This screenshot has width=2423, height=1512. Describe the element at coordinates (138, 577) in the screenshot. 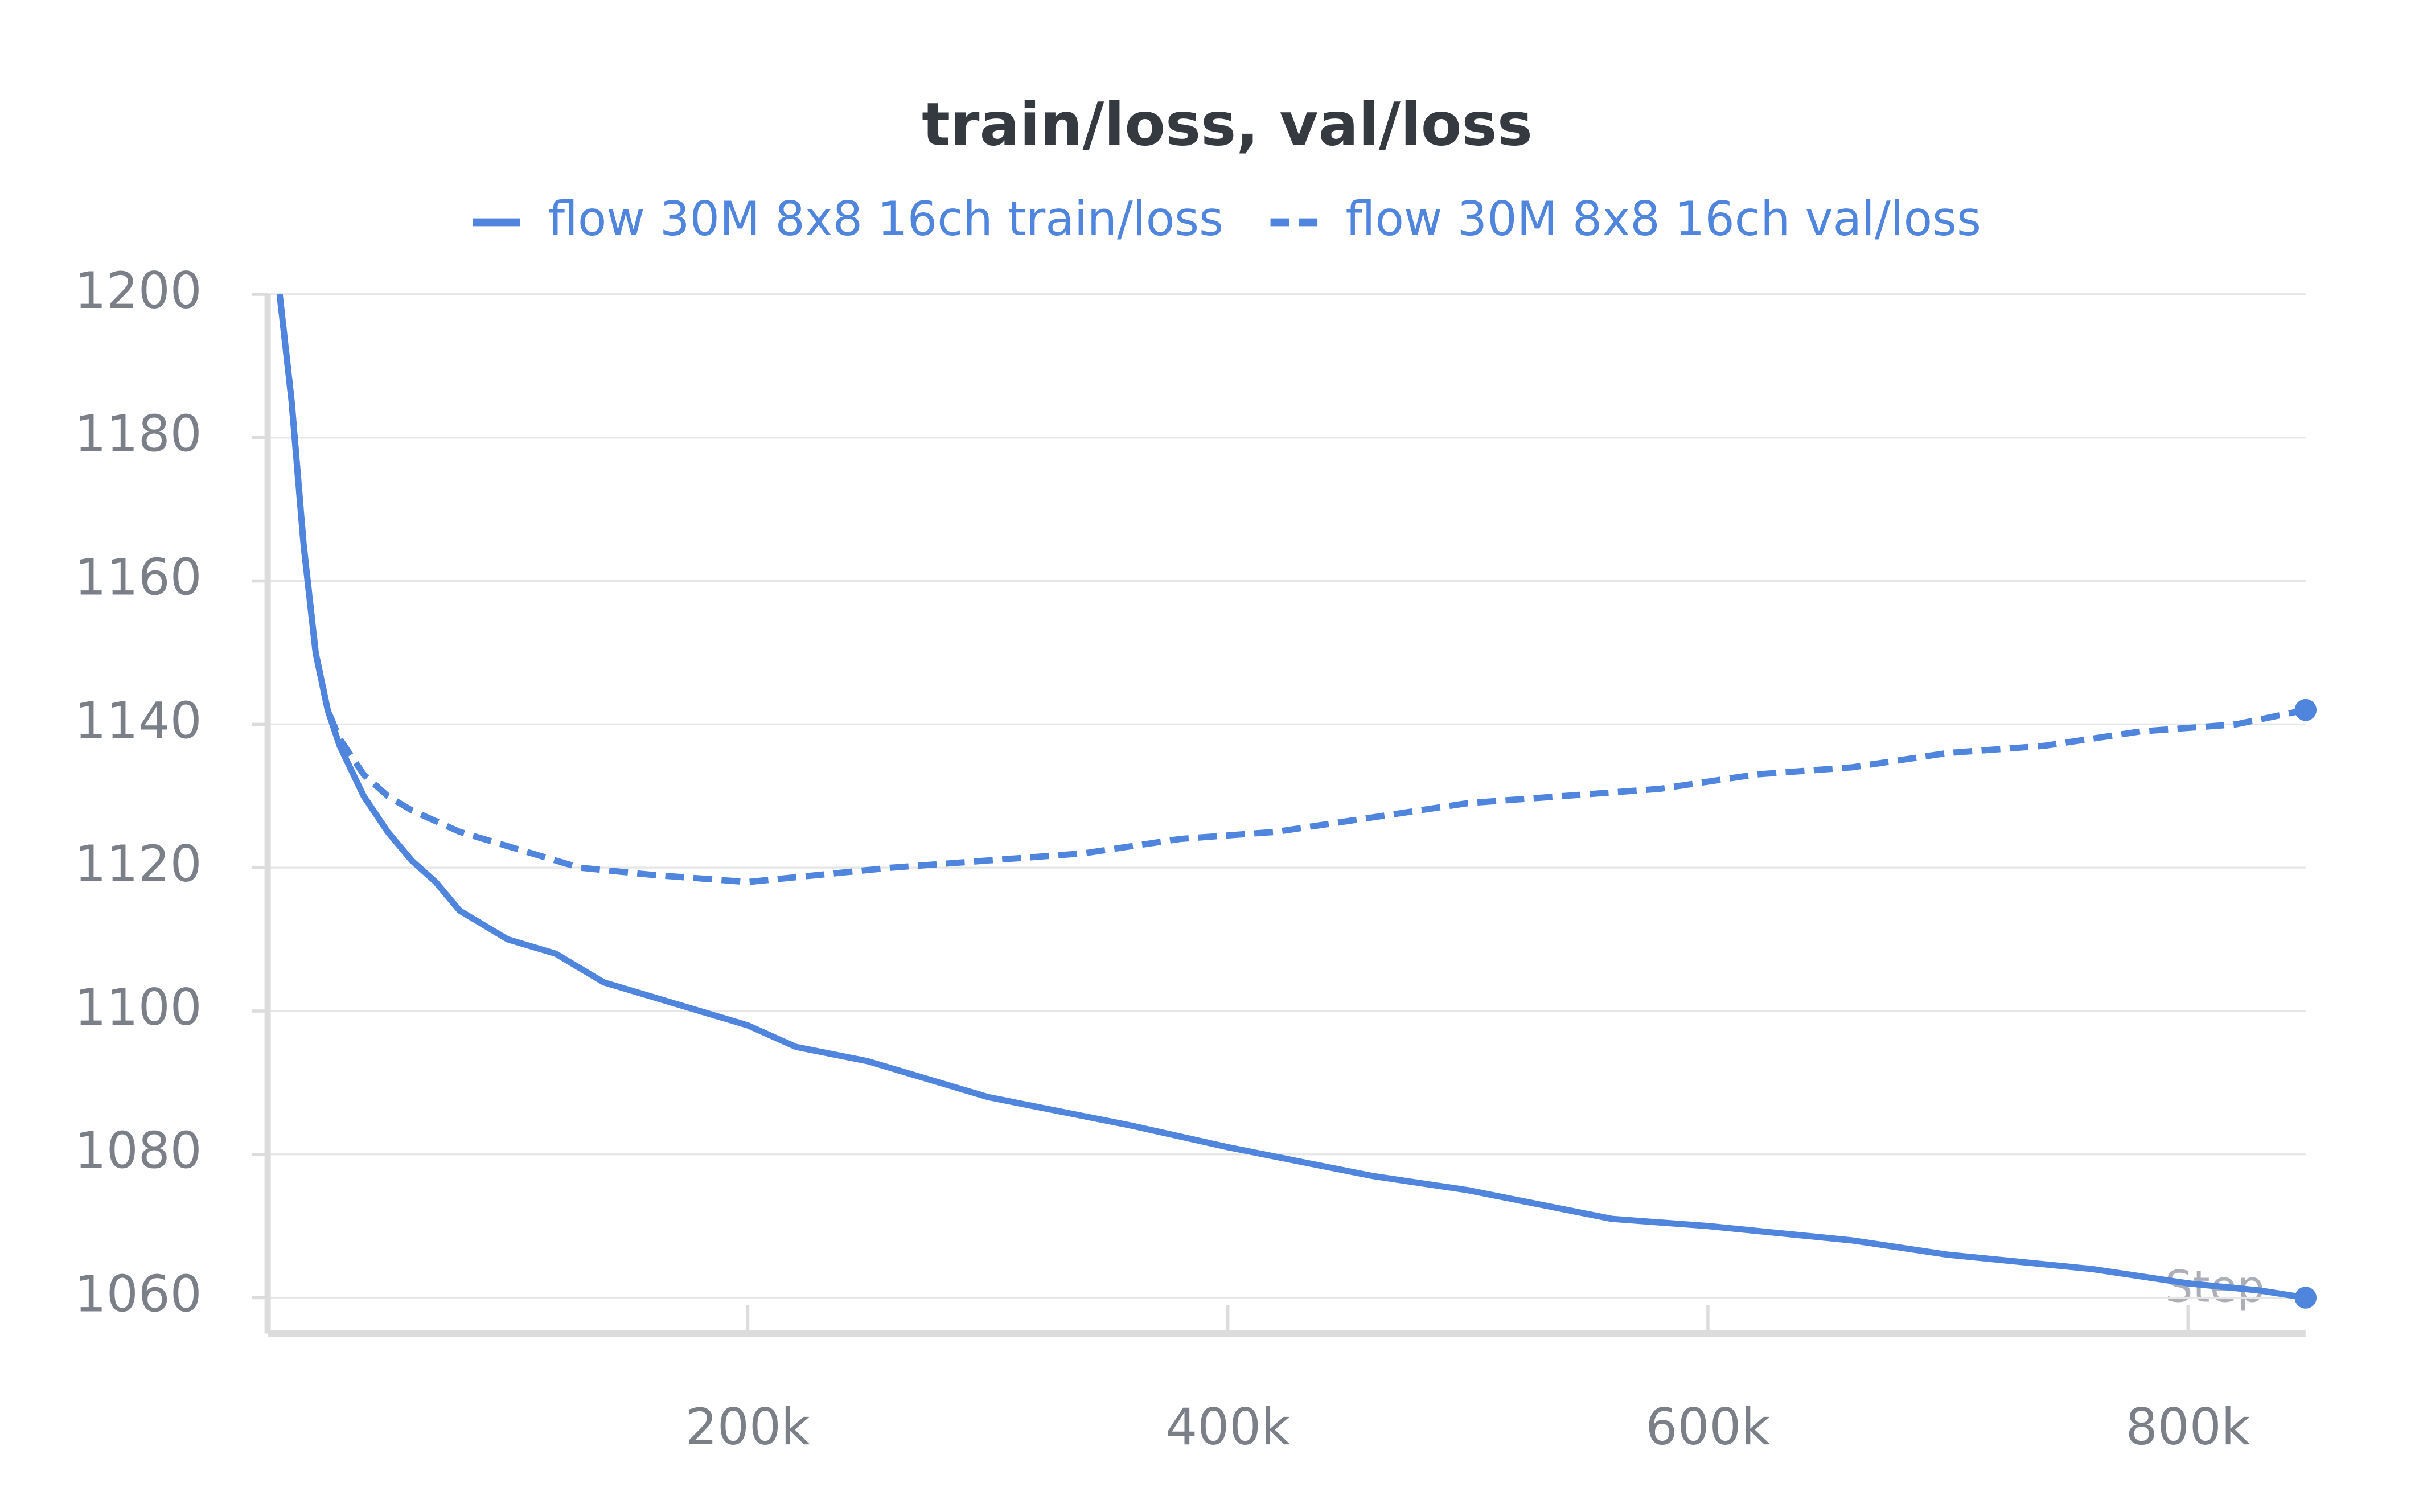

I see `y-tick-label: 1160` at that location.